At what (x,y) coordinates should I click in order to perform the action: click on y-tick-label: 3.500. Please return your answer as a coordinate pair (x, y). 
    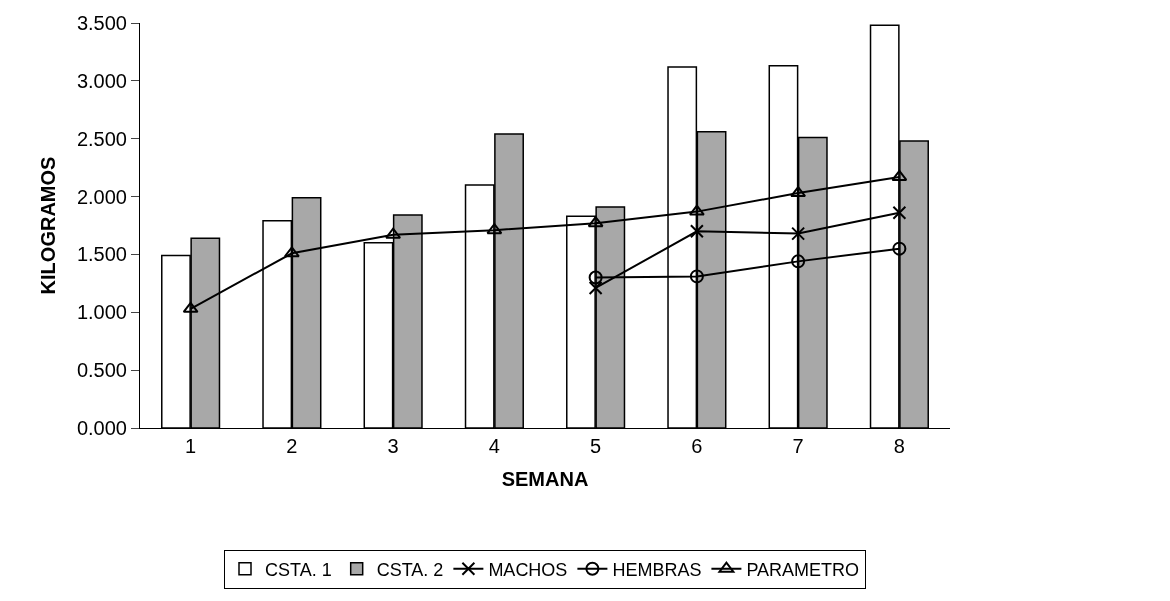
    Looking at the image, I should click on (101, 23).